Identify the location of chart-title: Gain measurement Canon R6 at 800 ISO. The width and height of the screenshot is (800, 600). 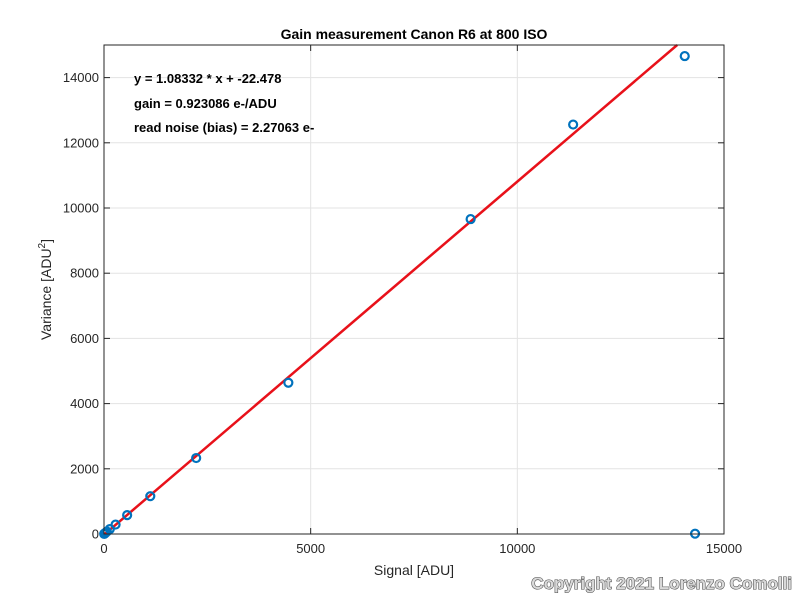
(414, 34).